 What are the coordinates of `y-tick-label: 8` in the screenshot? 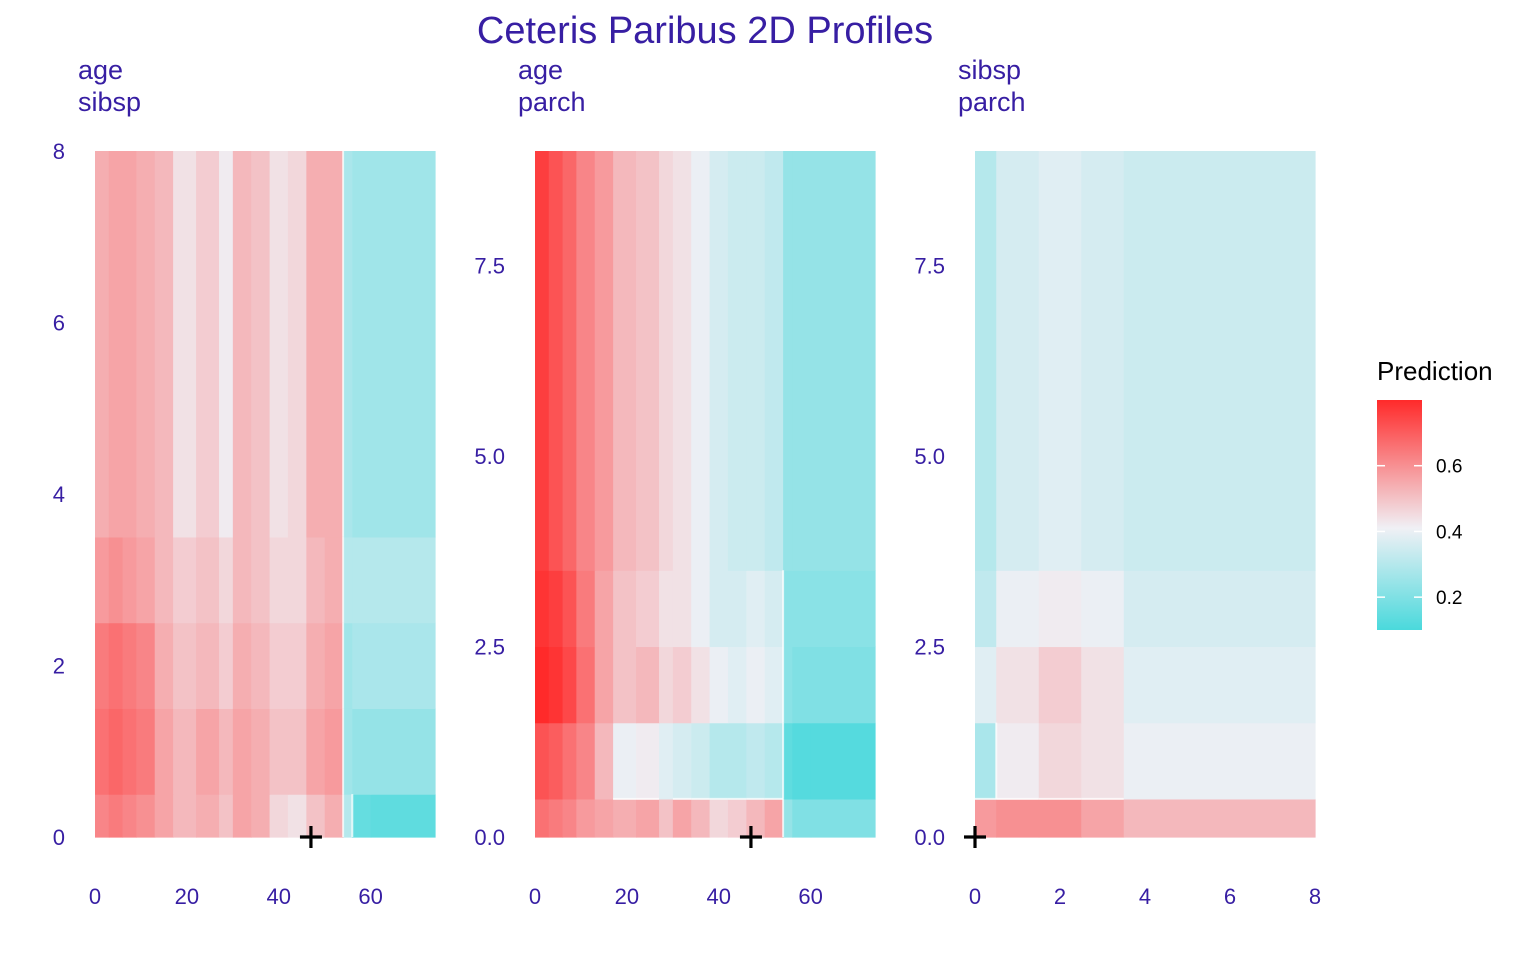 It's located at (59, 151).